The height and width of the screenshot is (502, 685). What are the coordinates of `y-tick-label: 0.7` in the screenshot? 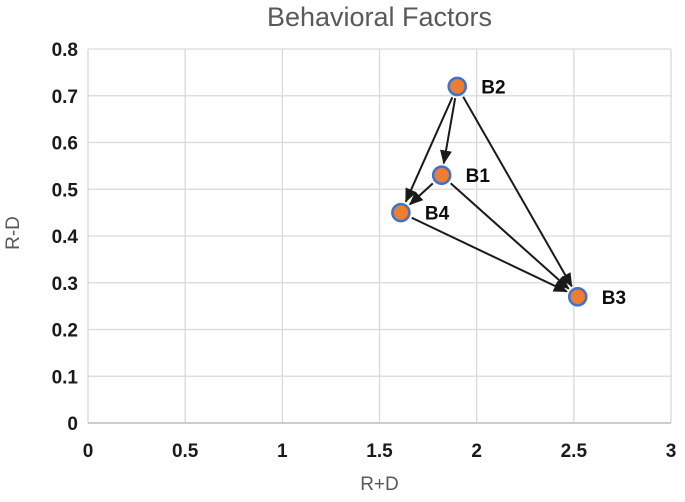 It's located at (65, 97).